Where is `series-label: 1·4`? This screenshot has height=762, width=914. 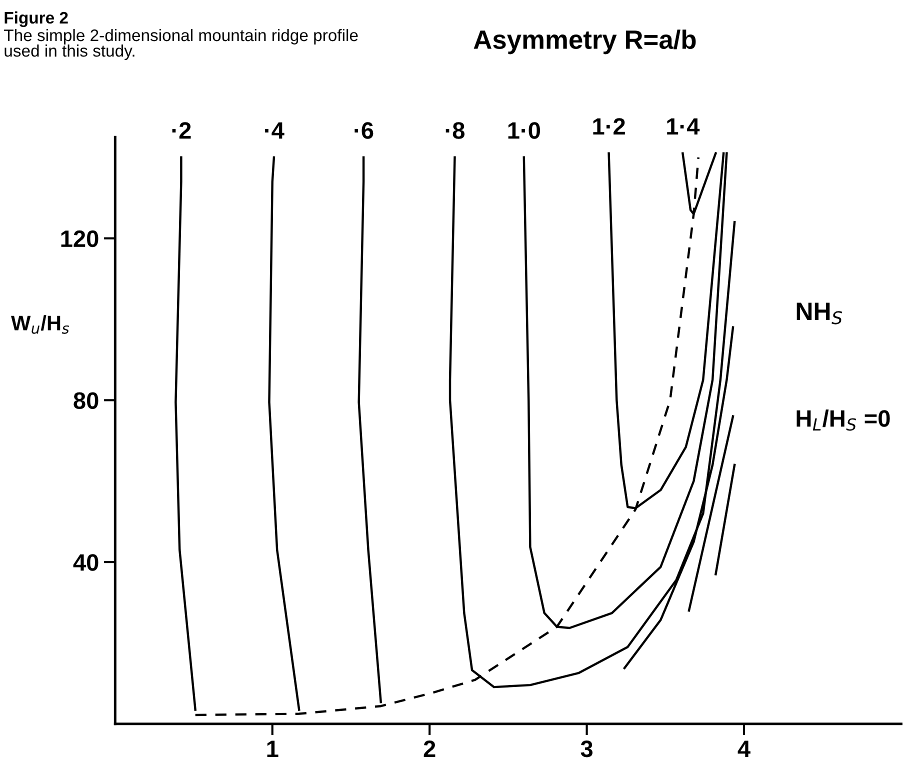 series-label: 1·4 is located at coordinates (683, 126).